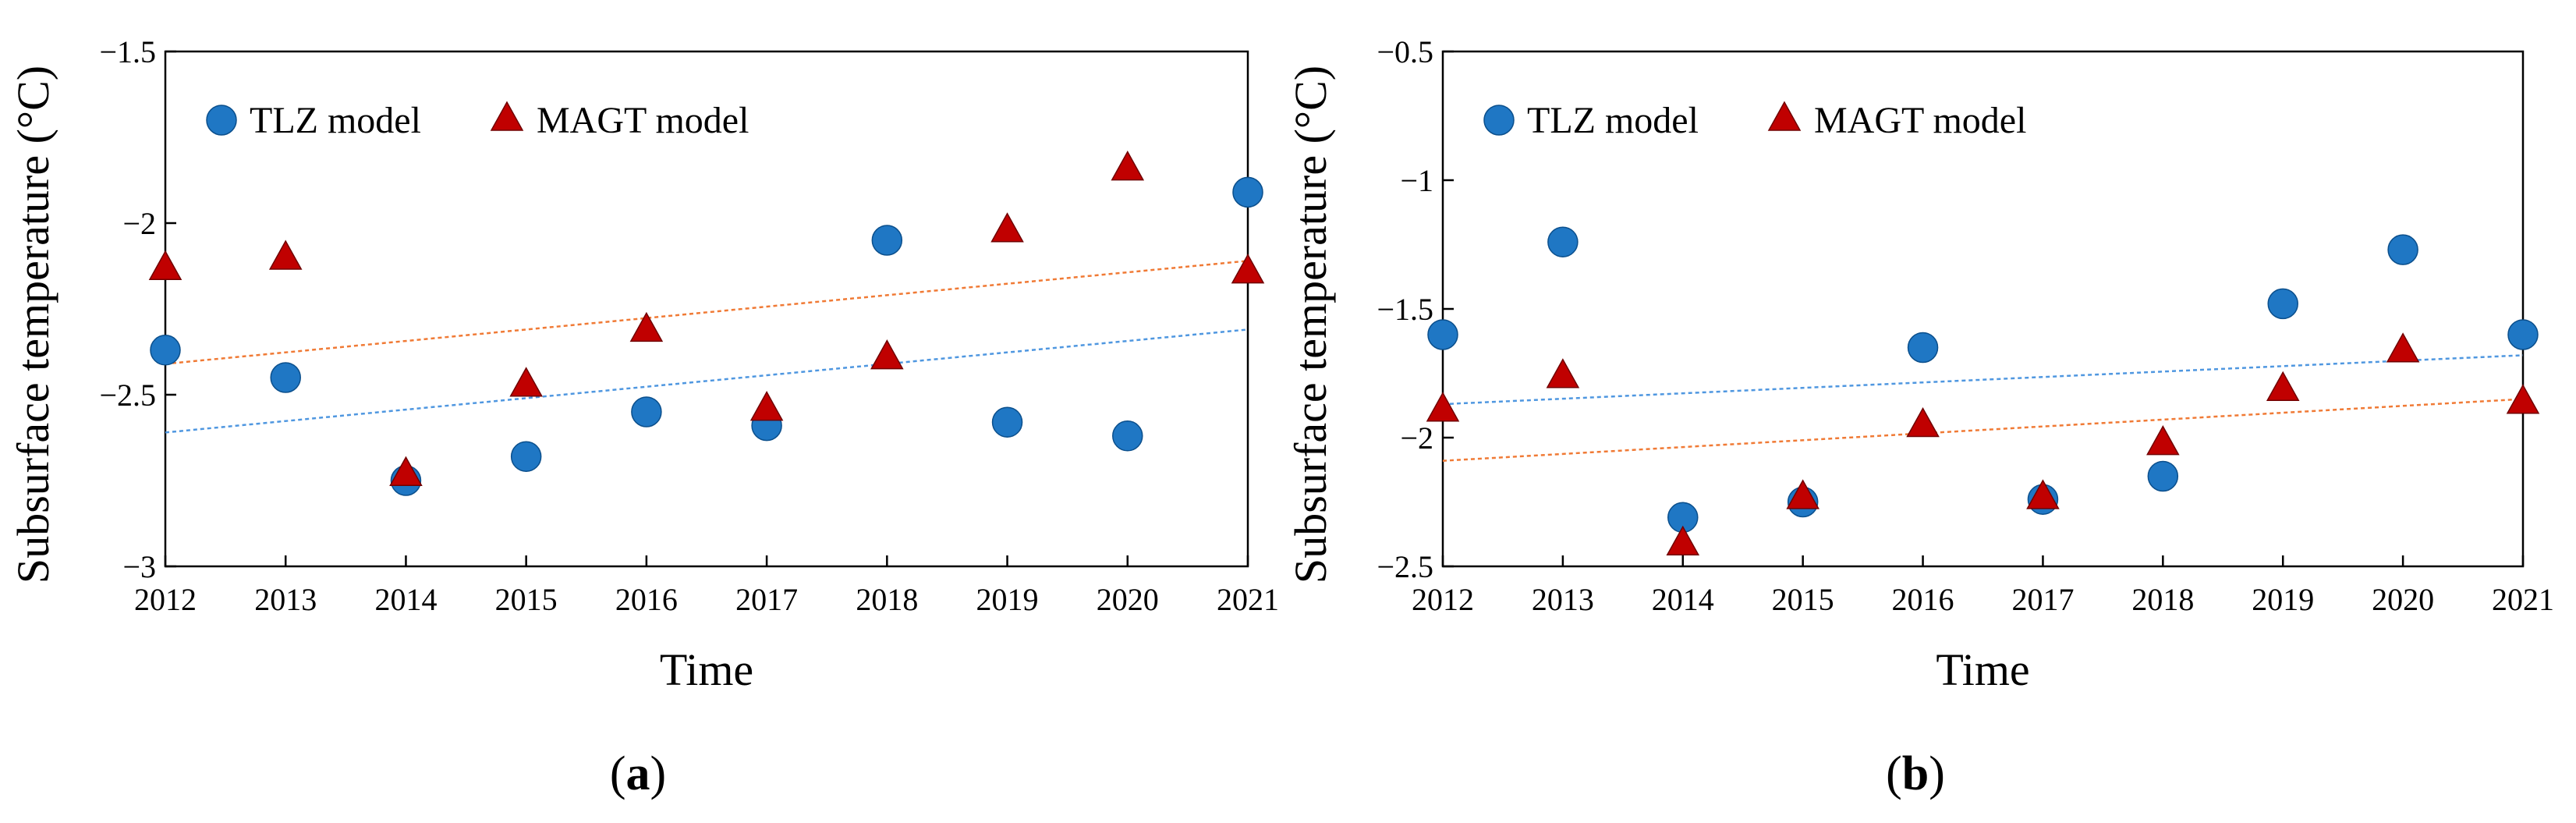 This screenshot has height=823, width=2576. Describe the element at coordinates (139, 566) in the screenshot. I see `y-tick-label: −3` at that location.